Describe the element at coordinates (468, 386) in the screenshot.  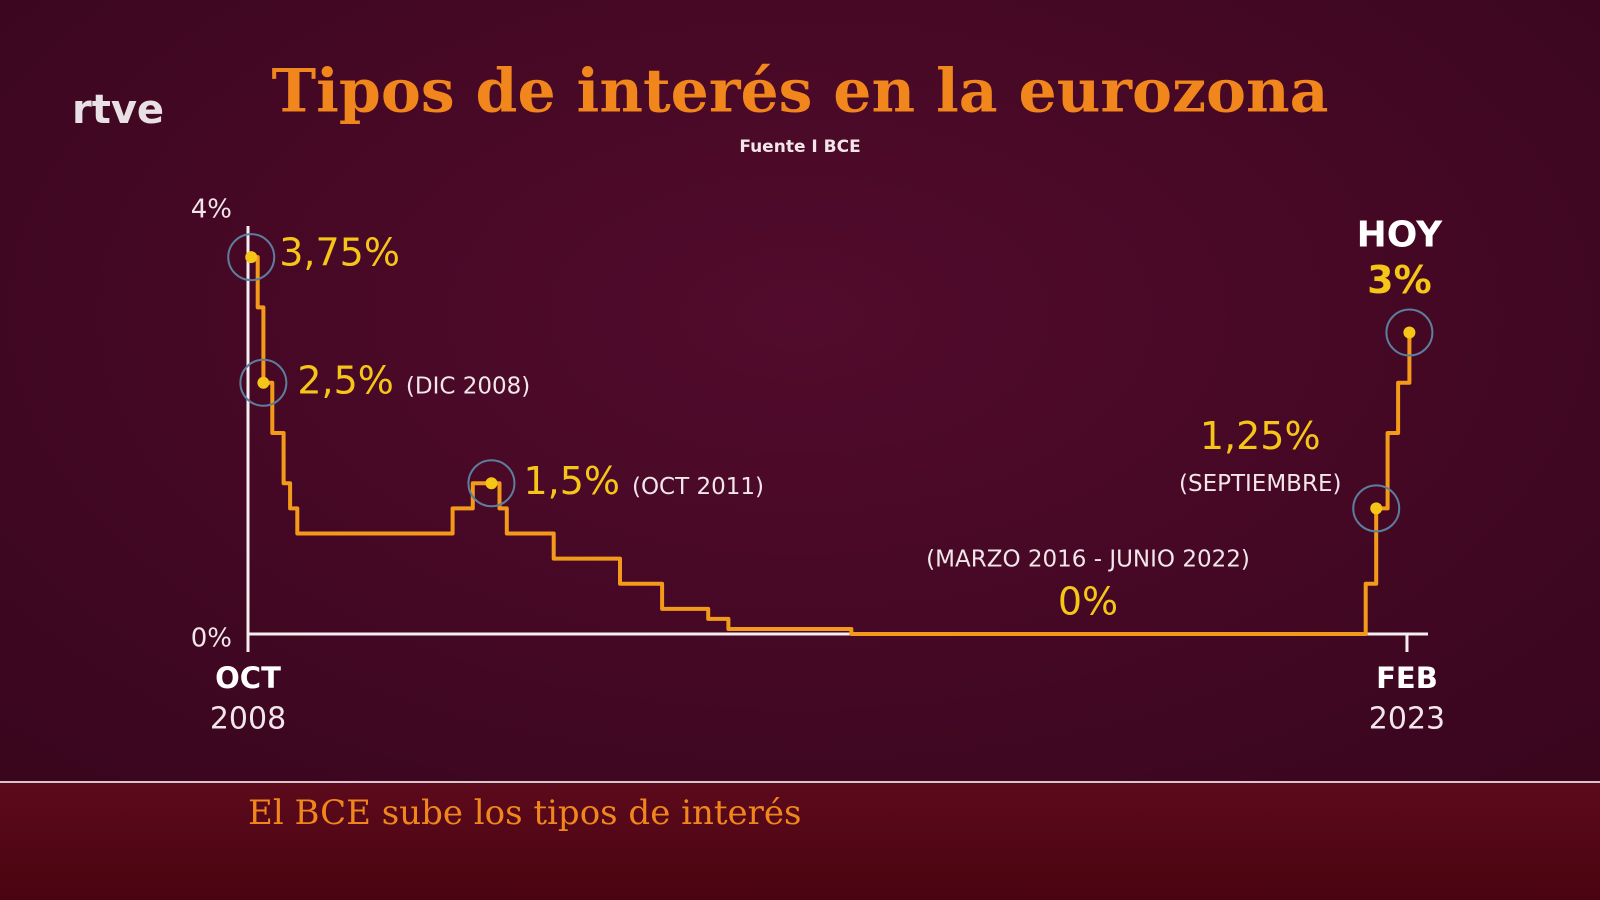
I see `annotation-note: (DIC 2008)` at that location.